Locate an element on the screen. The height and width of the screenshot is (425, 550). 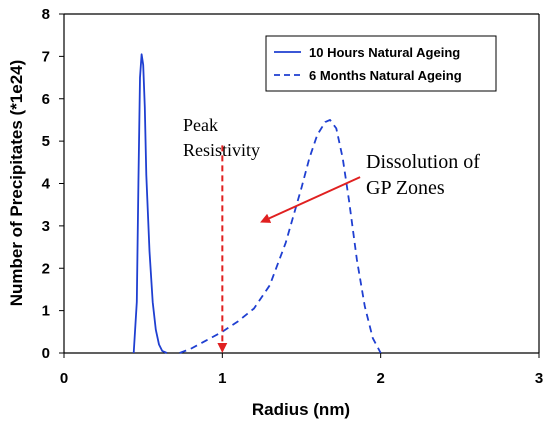
y-tick-label-0: 0 is located at coordinates (46, 353).